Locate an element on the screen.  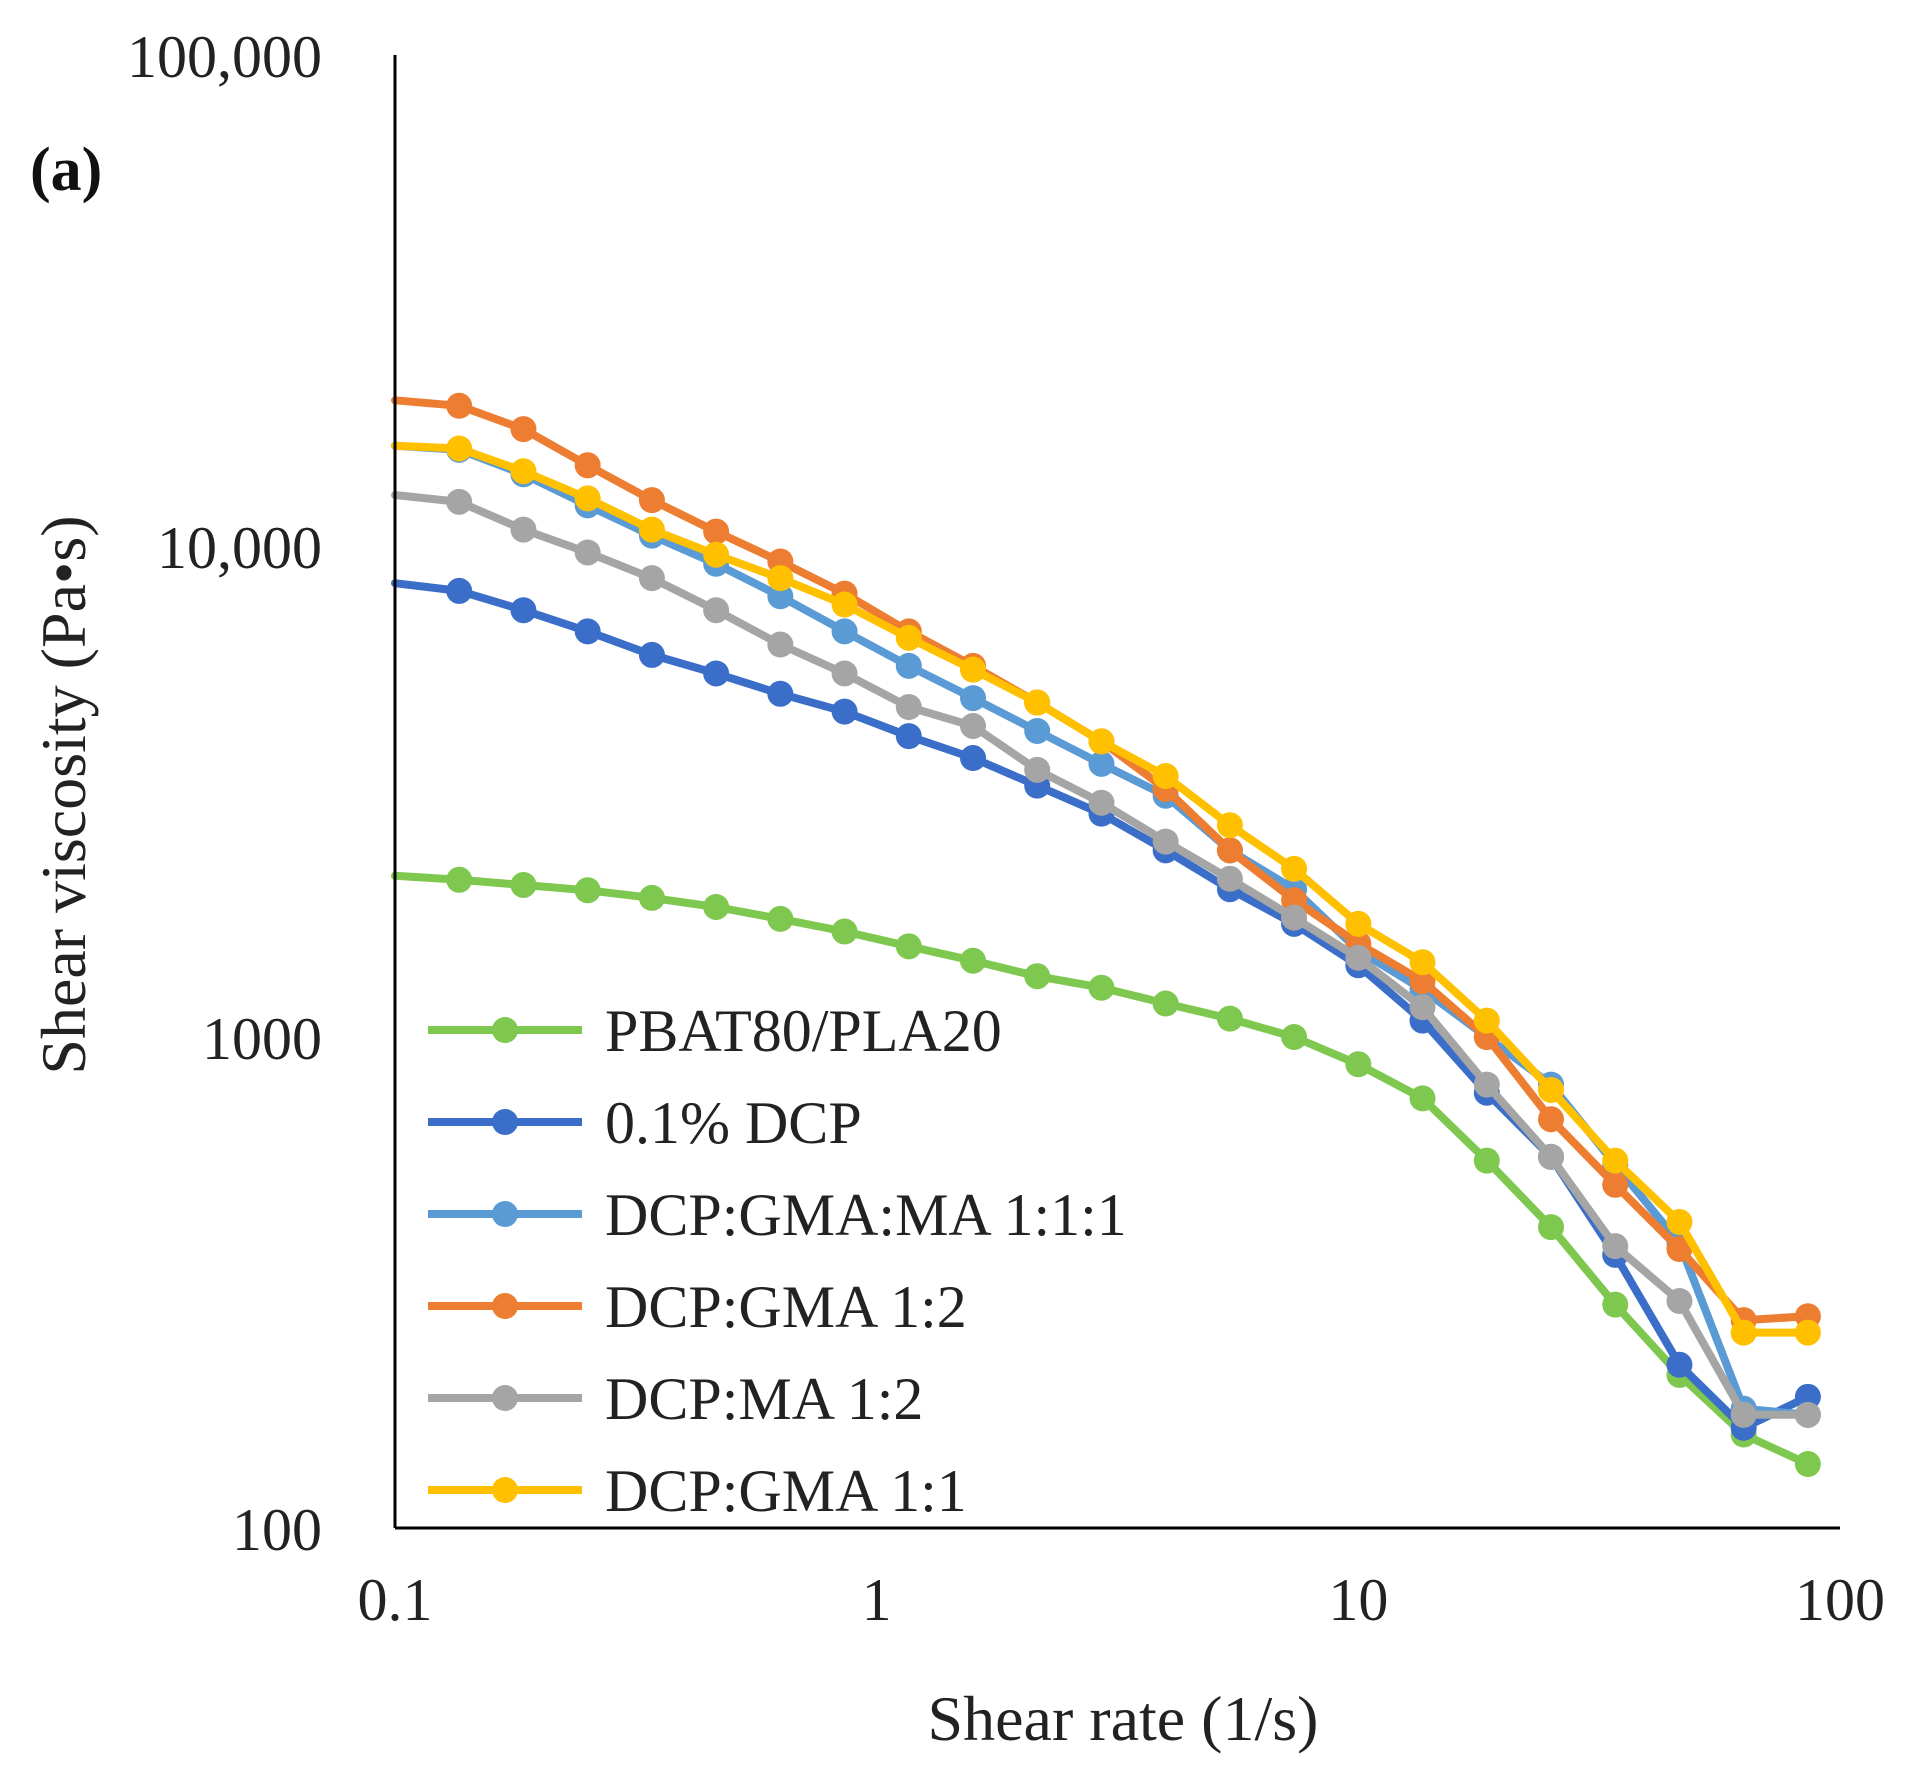
panel-label: (a) is located at coordinates (66, 170).